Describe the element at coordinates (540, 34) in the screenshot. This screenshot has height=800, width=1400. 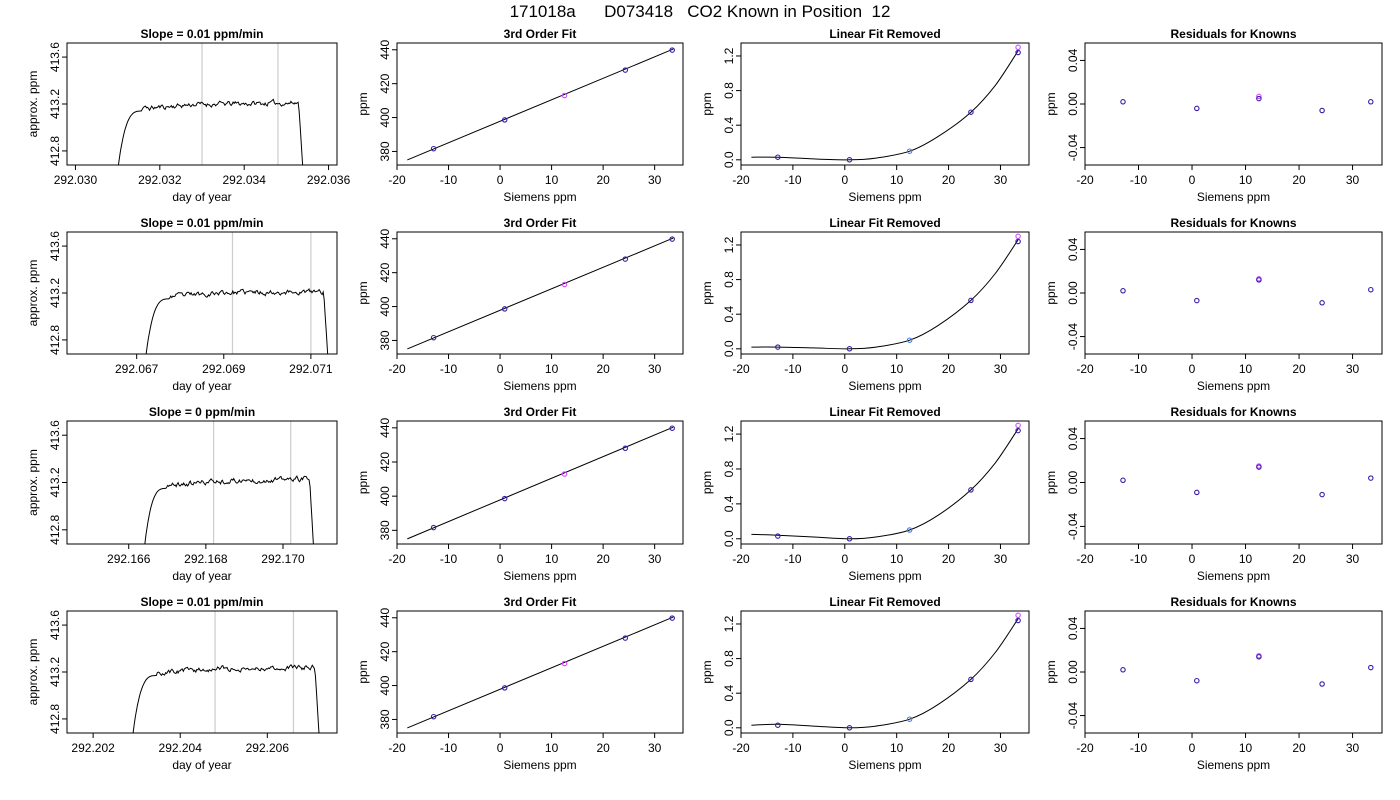
I see `panel-title: 3rd Order Fit` at that location.